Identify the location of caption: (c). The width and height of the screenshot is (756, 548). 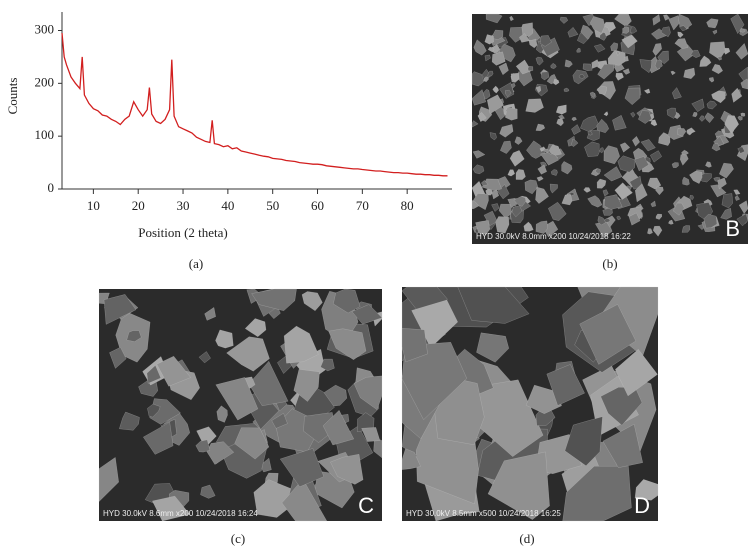
(238, 538).